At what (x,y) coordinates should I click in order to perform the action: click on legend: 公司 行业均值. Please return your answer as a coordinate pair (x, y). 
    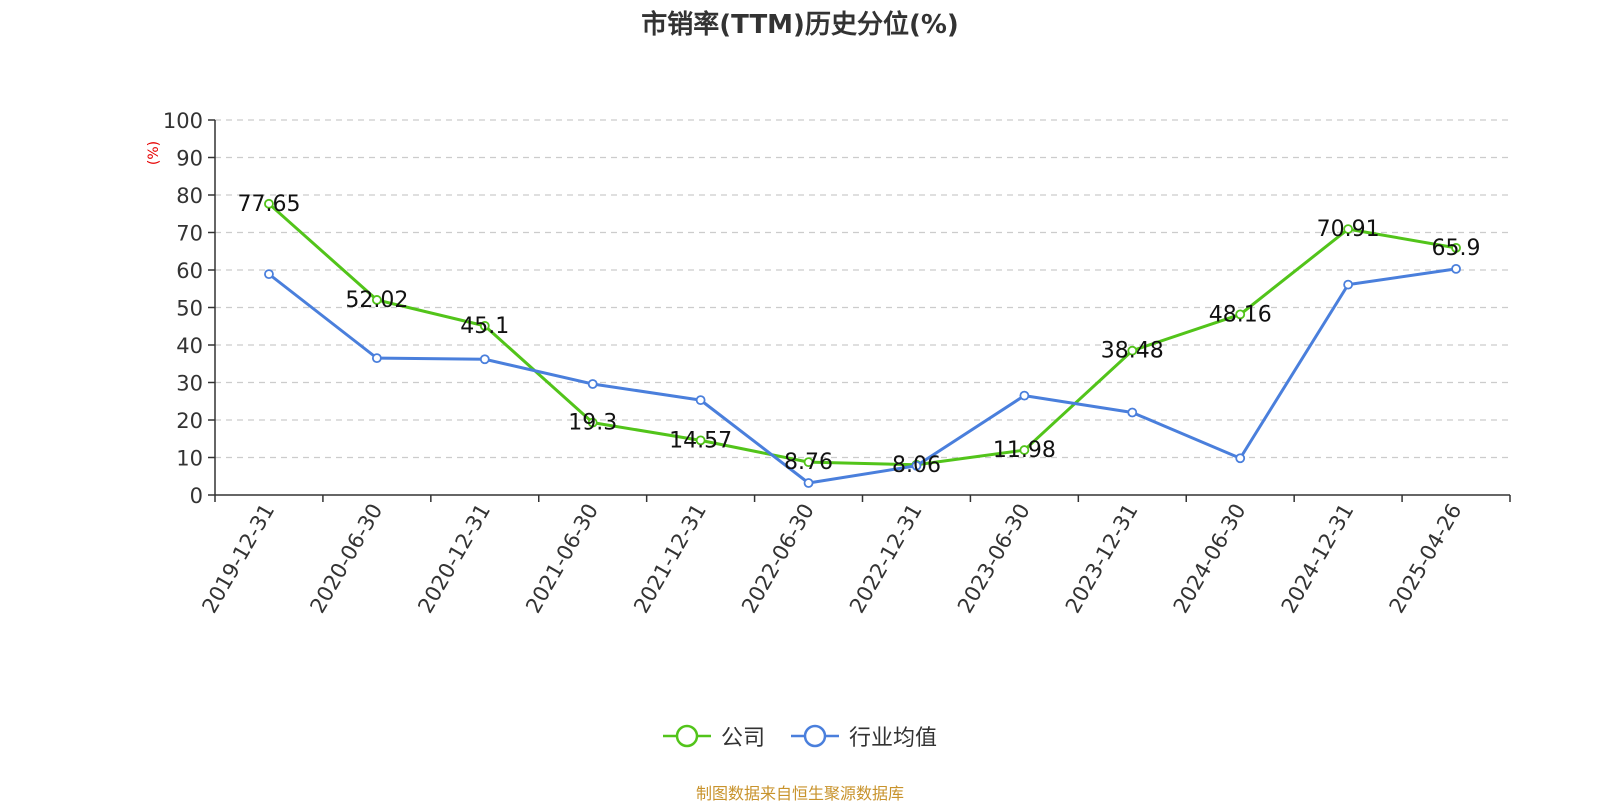
    Looking at the image, I should click on (800, 736).